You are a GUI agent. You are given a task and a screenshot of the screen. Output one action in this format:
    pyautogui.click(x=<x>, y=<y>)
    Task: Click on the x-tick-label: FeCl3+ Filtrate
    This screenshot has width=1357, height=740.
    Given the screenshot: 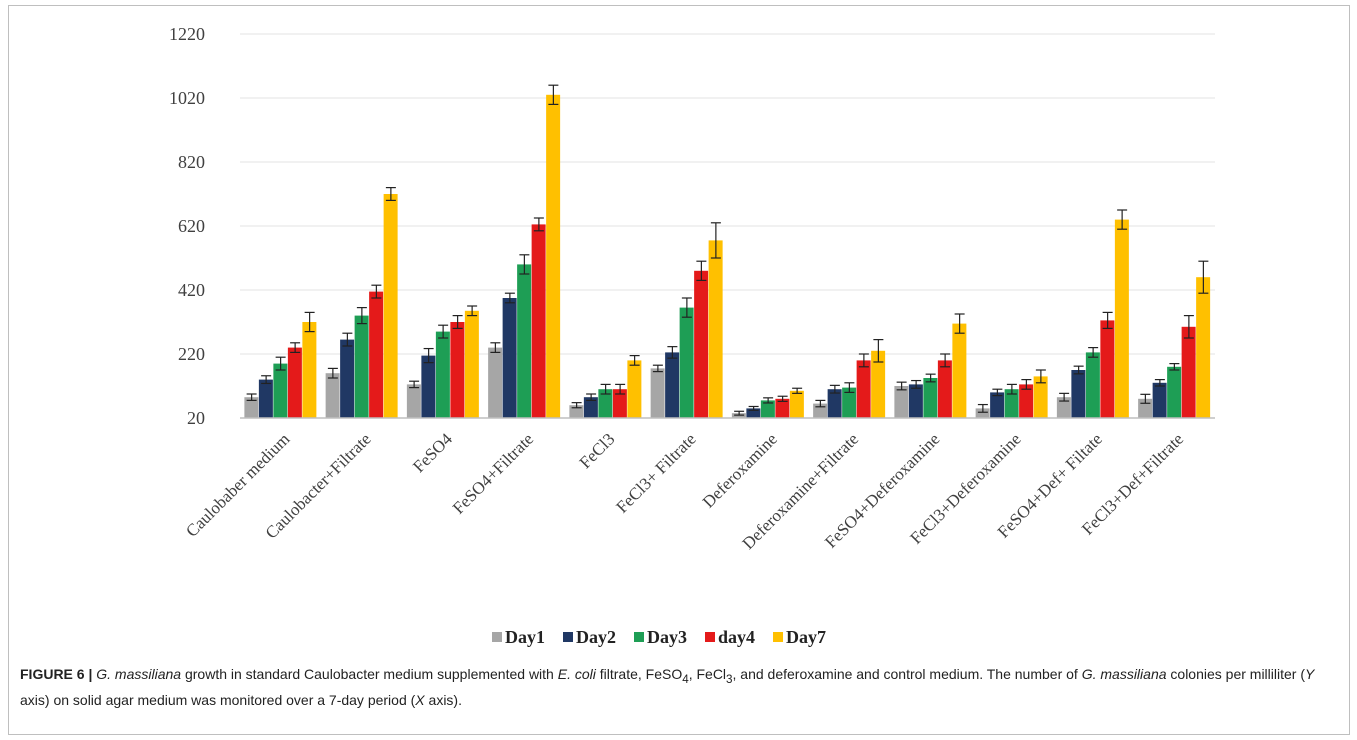 What is the action you would take?
    pyautogui.click(x=655, y=472)
    